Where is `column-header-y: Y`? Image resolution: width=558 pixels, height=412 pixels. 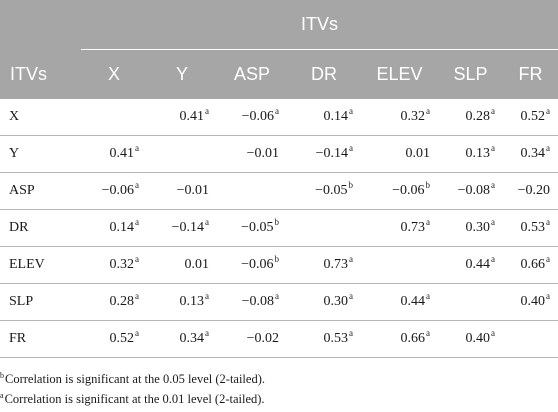 column-header-y: Y is located at coordinates (182, 74).